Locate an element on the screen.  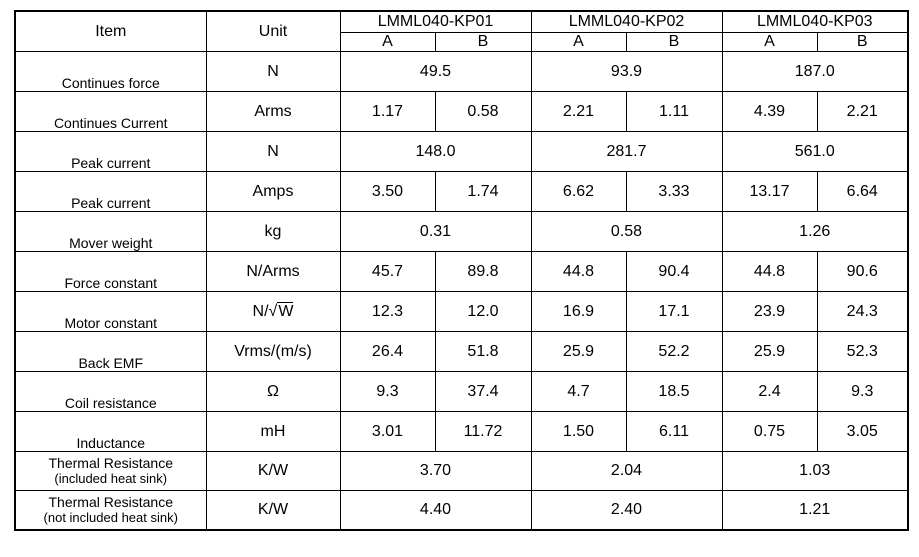
row-item-label: Thermal Resistance (included heat sink) is located at coordinates (110, 471).